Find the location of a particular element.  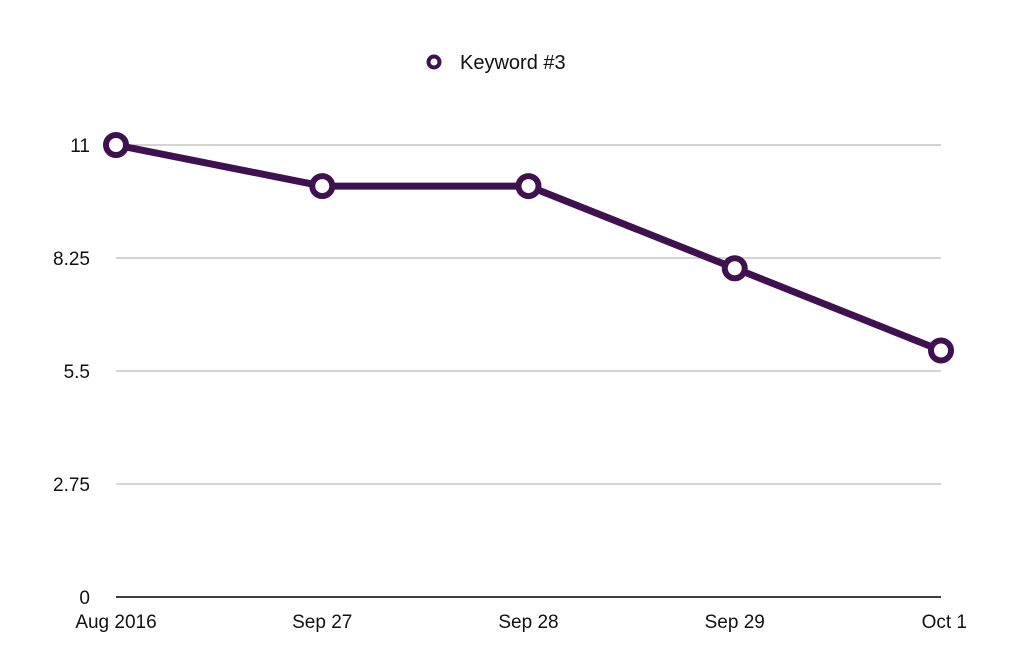

x-tick-label: Sep 28 is located at coordinates (528, 622).